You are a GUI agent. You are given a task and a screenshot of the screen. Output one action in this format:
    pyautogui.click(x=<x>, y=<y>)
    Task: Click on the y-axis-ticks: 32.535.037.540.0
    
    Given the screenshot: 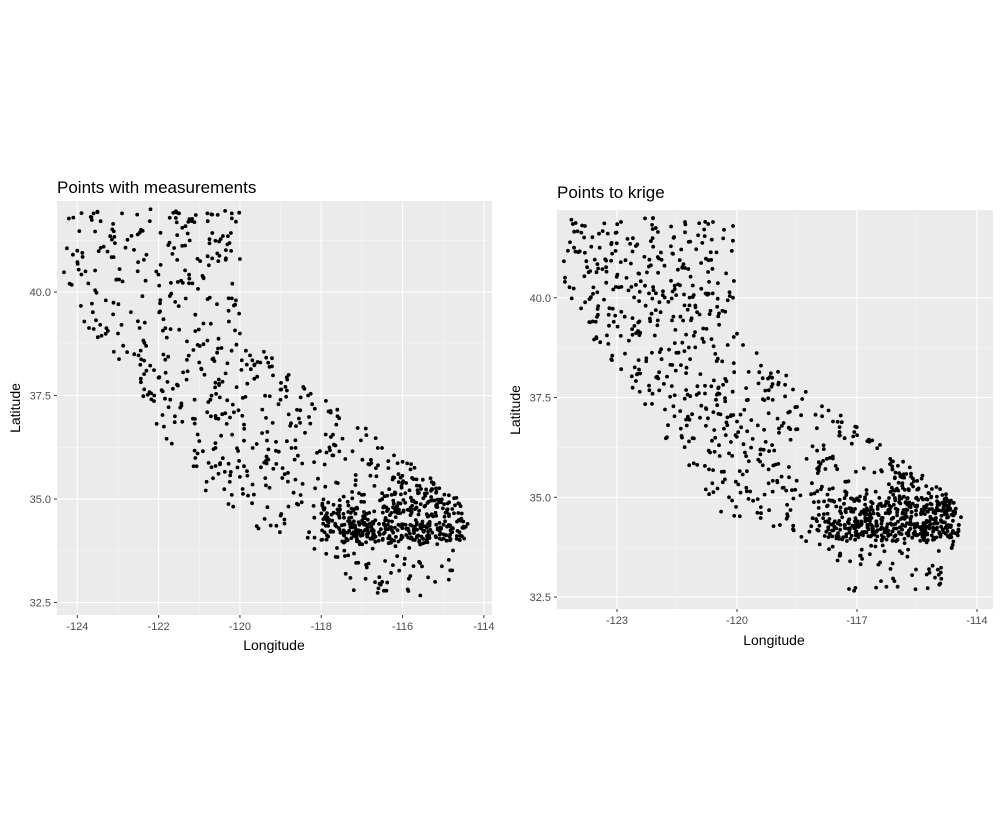 What is the action you would take?
    pyautogui.click(x=543, y=448)
    